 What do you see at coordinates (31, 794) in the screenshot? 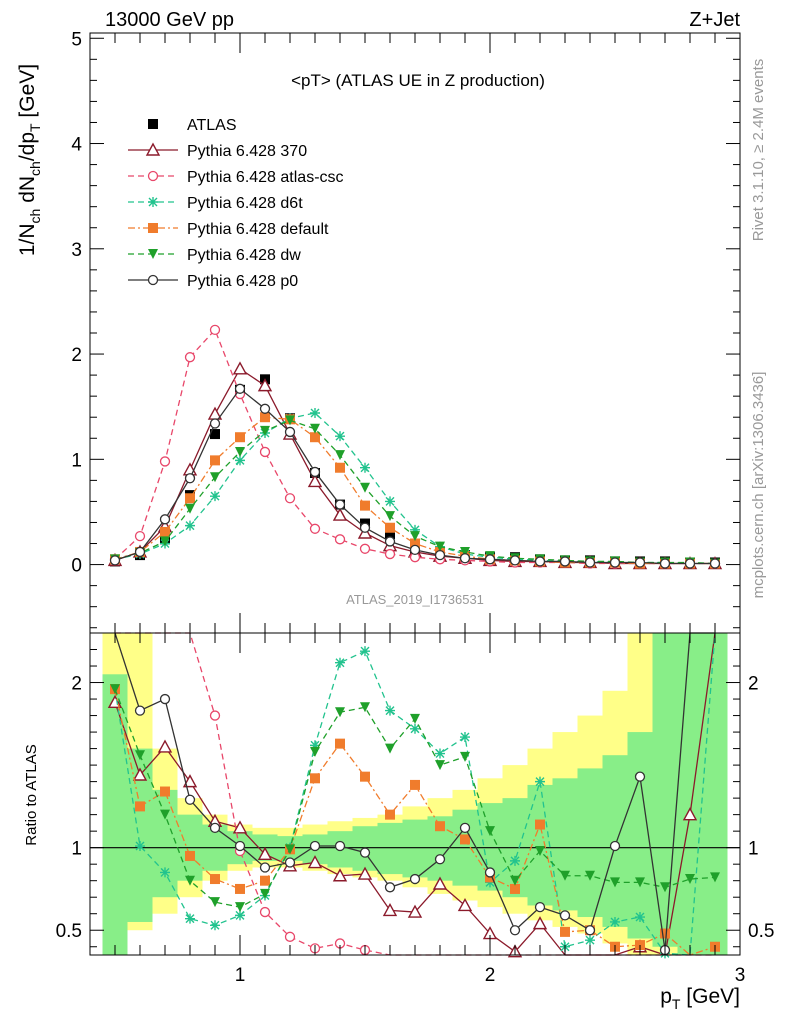
I see `ratio-y-axis-label: Ratio to ATLAS` at bounding box center [31, 794].